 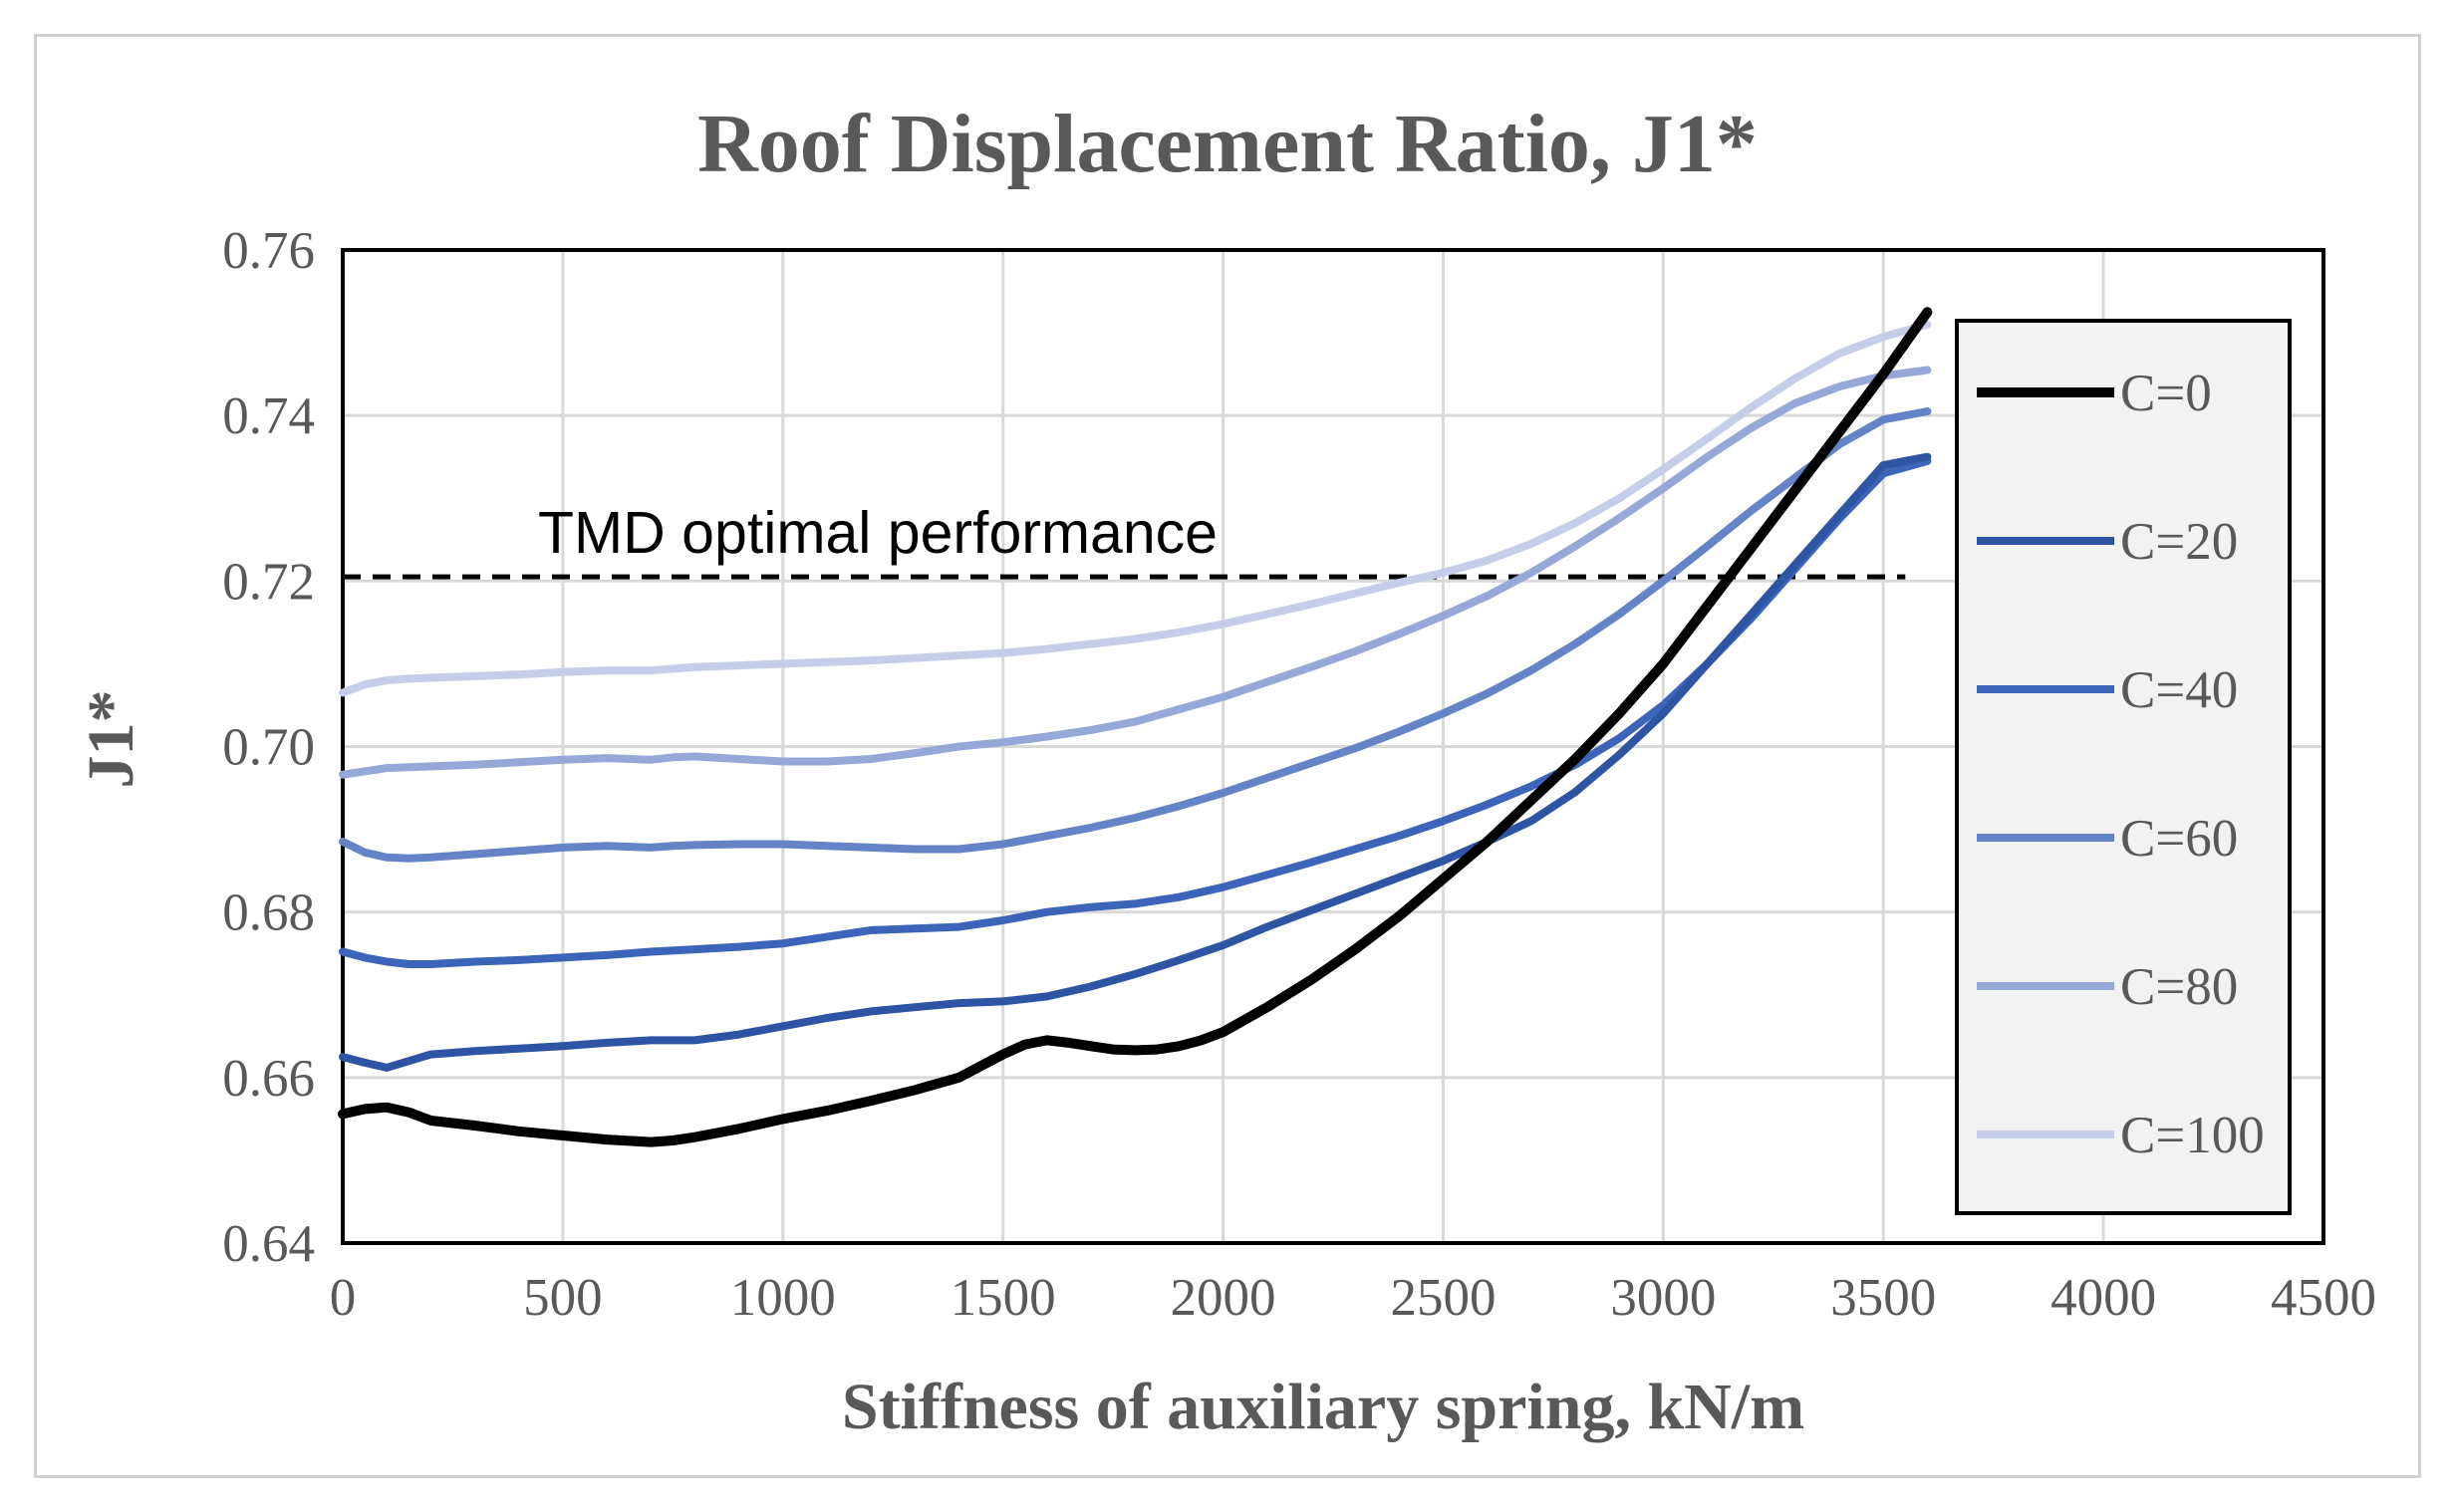 What do you see at coordinates (268, 416) in the screenshot?
I see `y-tick-label: 0.74` at bounding box center [268, 416].